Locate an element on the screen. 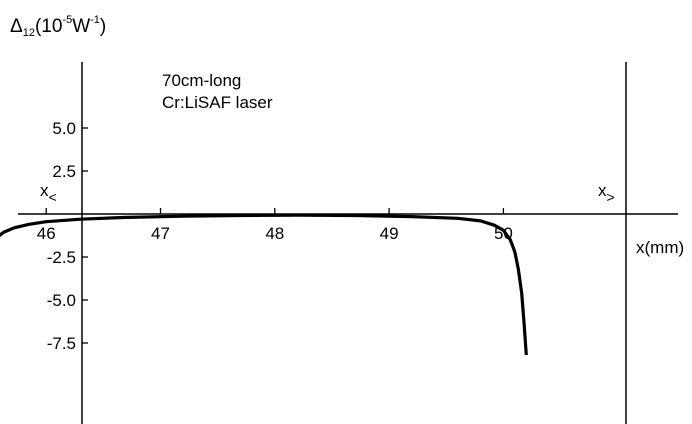 The height and width of the screenshot is (424, 692). x-tick-label: 47 is located at coordinates (160, 233).